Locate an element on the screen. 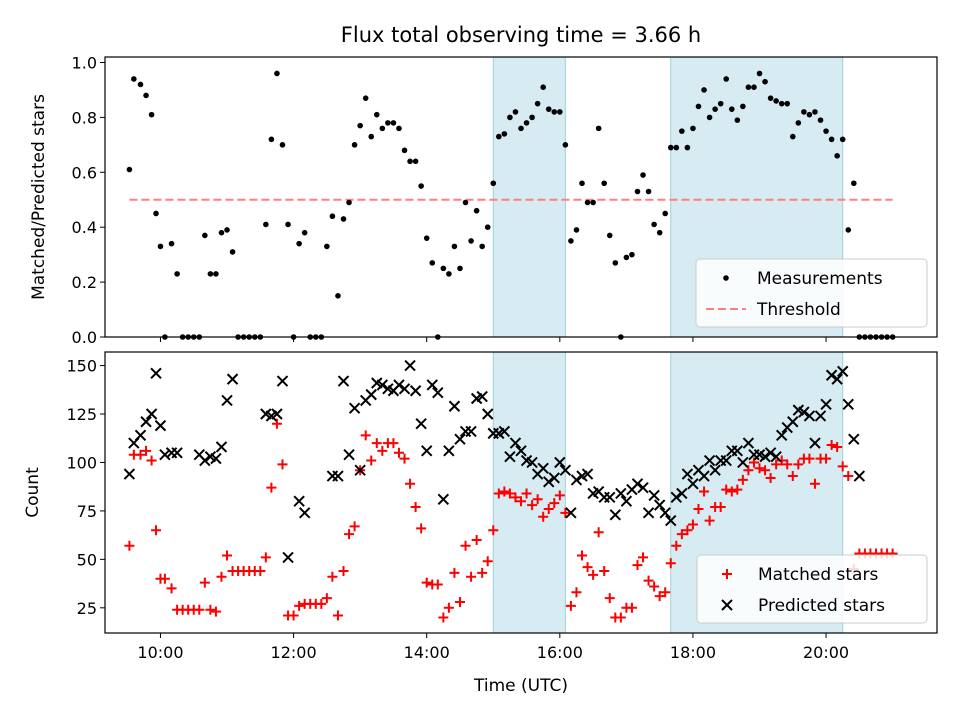 The image size is (960, 724). legend-label: Measurements is located at coordinates (820, 279).